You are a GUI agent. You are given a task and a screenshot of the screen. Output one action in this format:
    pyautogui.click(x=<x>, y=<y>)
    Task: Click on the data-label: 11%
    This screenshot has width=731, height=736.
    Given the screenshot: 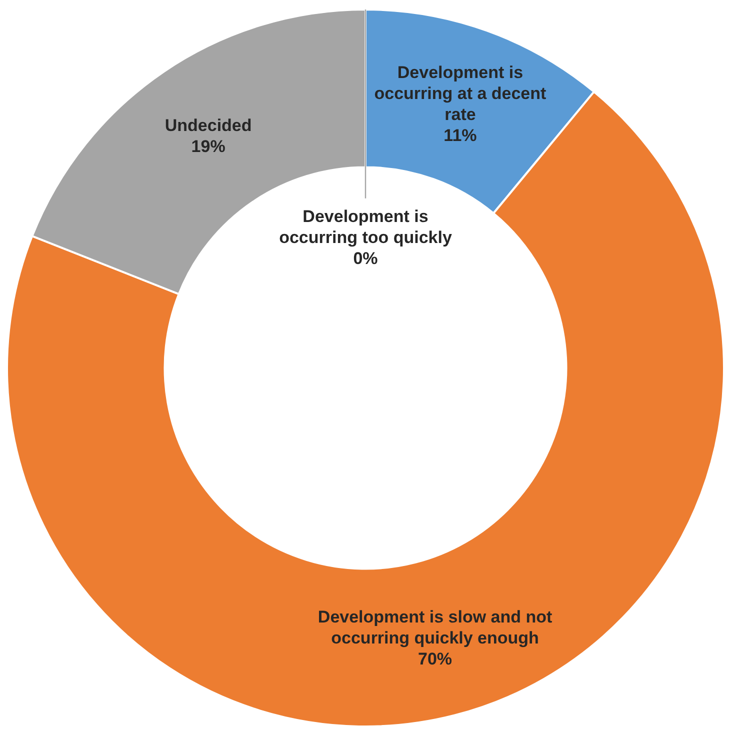 What is the action you would take?
    pyautogui.click(x=460, y=136)
    